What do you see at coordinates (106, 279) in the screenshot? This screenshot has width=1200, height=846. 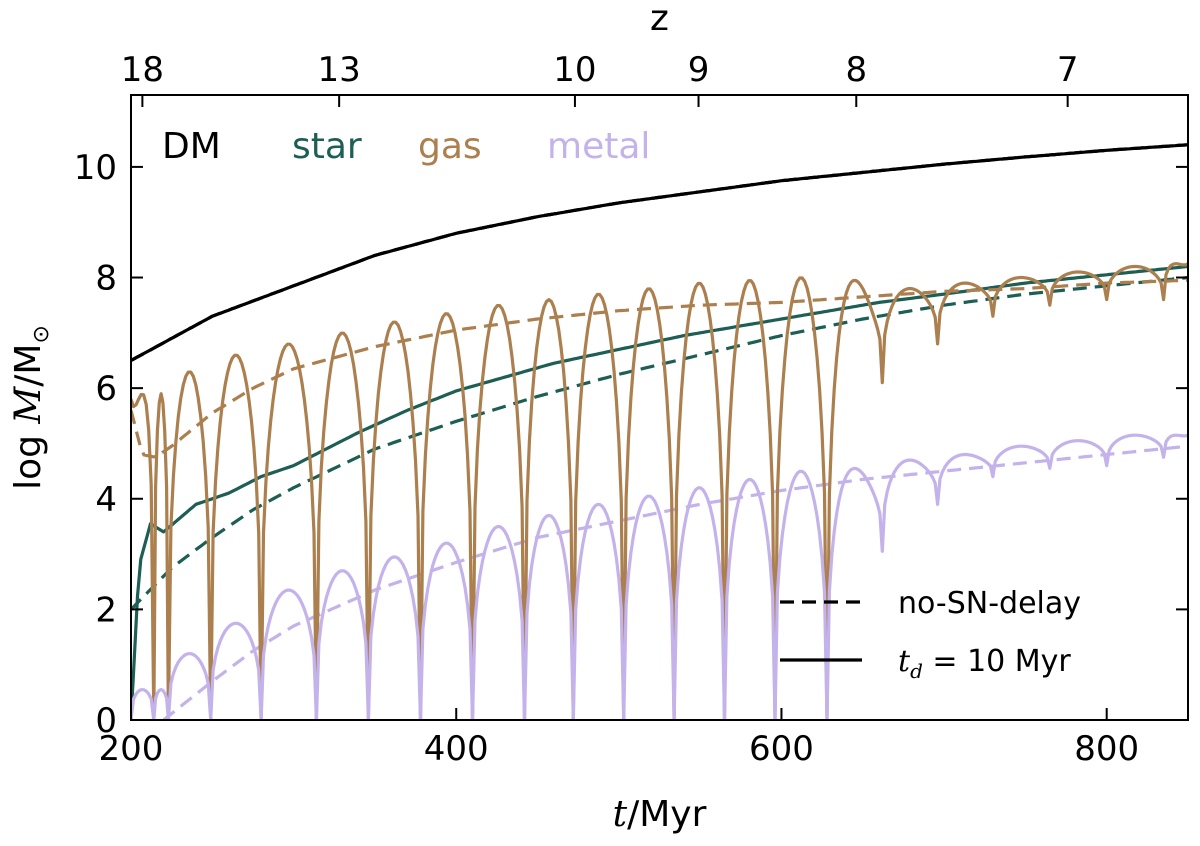 I see `y-tick-label: 8` at bounding box center [106, 279].